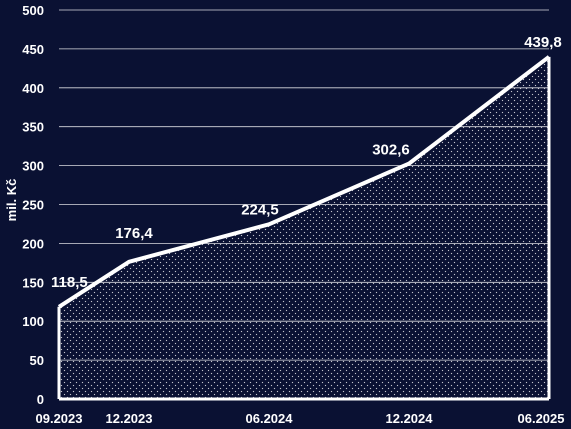 Image resolution: width=571 pixels, height=429 pixels. Describe the element at coordinates (33, 127) in the screenshot. I see `y-tick-label: 350` at that location.